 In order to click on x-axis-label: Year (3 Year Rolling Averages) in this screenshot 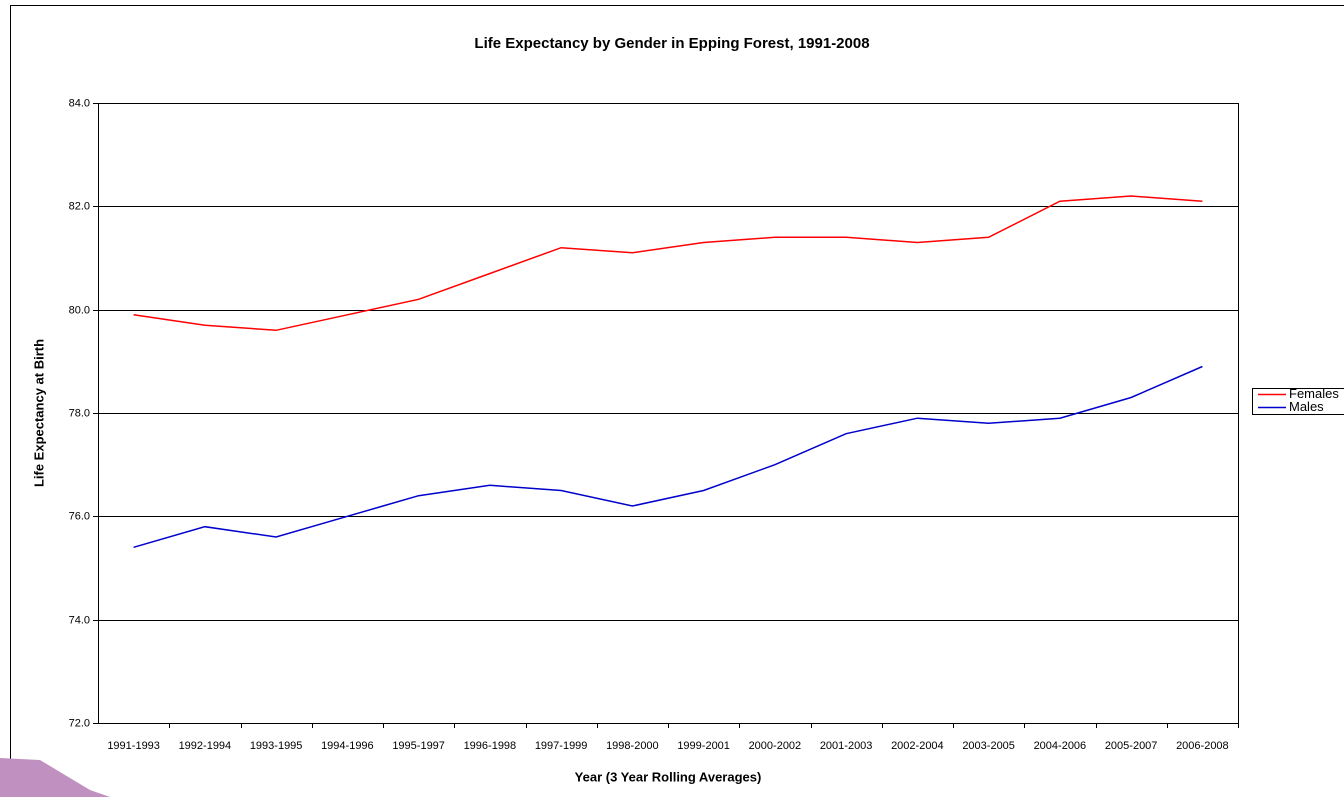, I will do `click(668, 776)`.